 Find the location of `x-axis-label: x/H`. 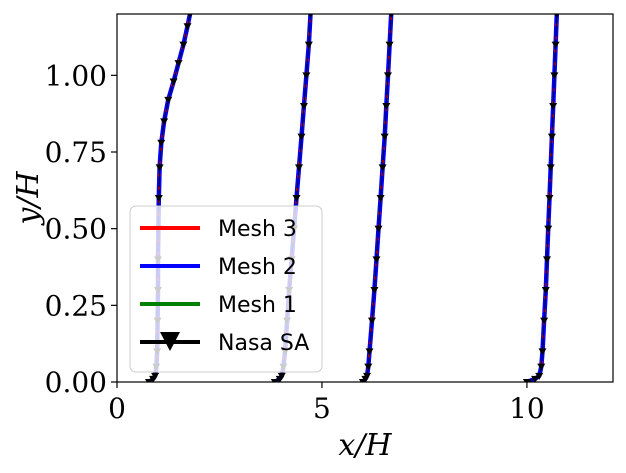

x-axis-label: x/H is located at coordinates (365, 445).